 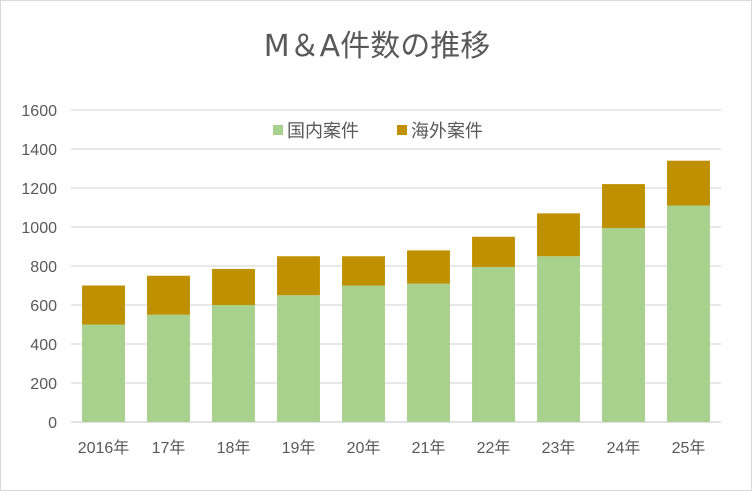 I want to click on y-tick-label: 0, so click(x=52, y=423).